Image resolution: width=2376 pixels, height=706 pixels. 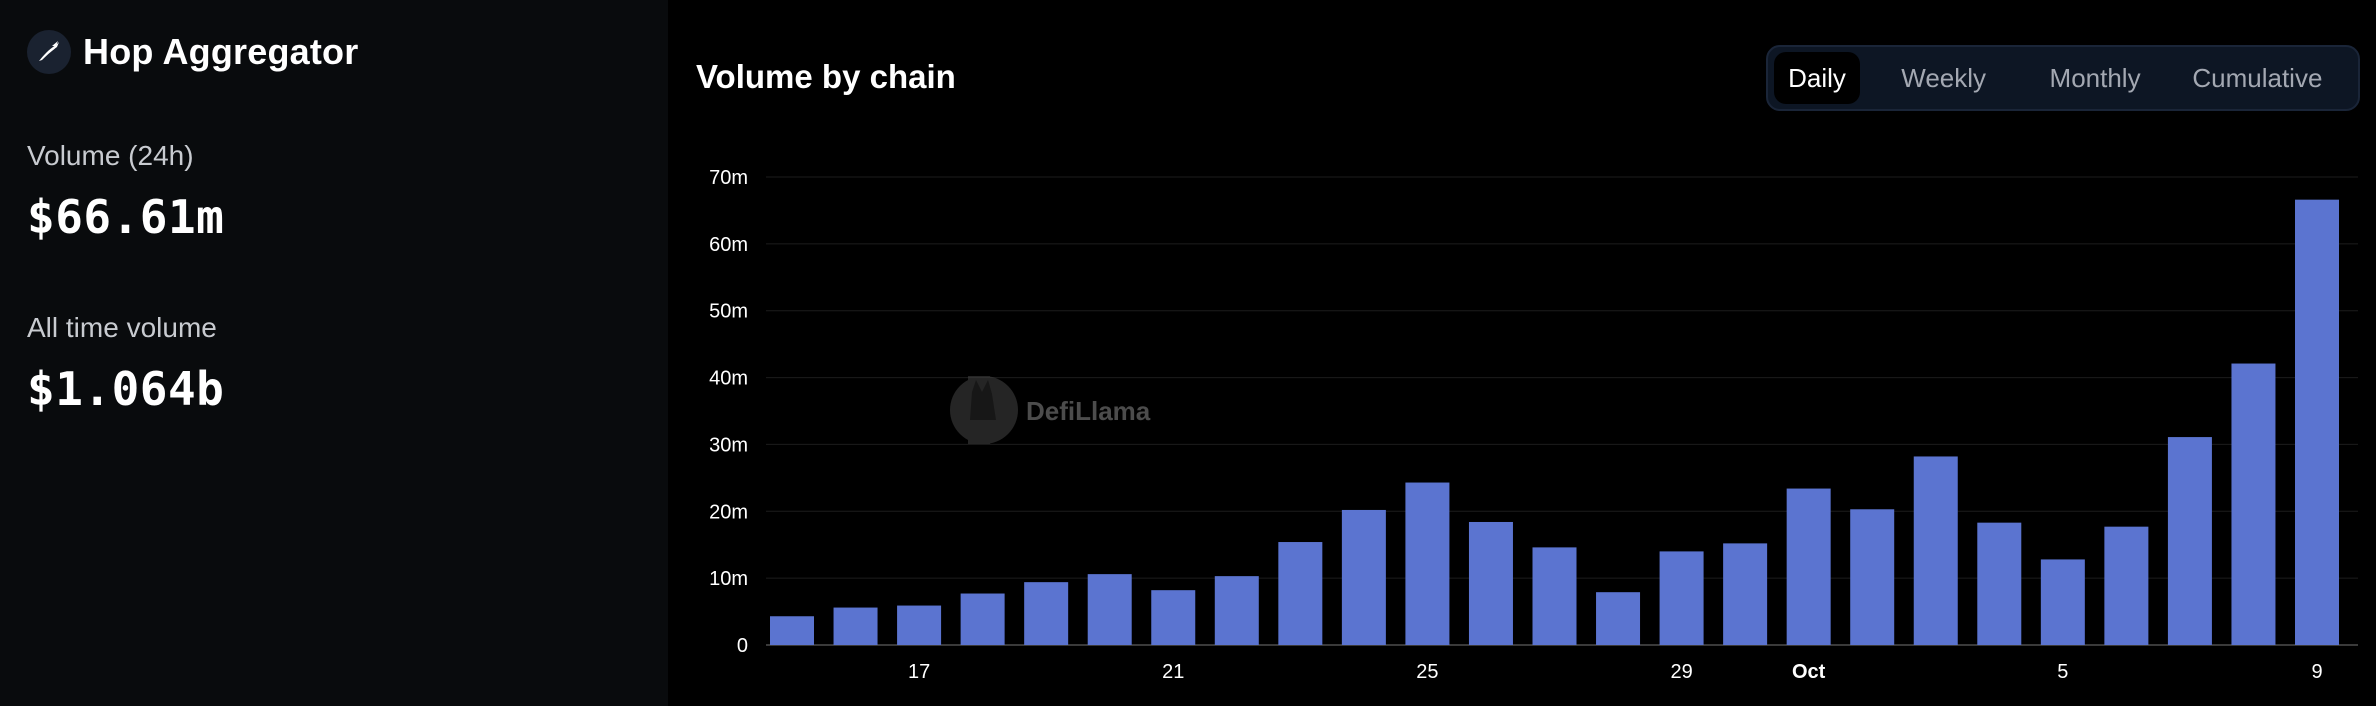 I want to click on volume-24h-value: $66.61m, so click(x=126, y=217).